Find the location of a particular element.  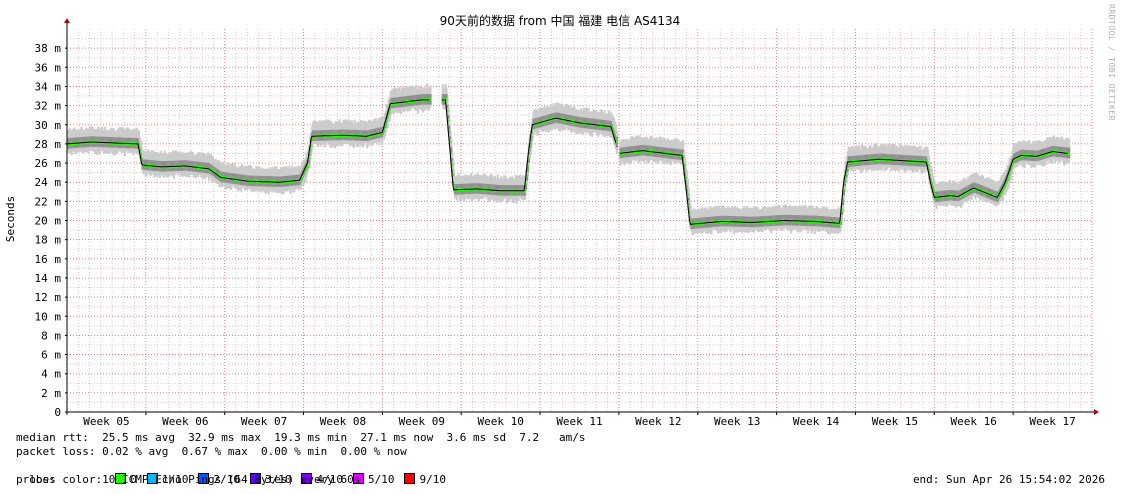

loss-color-text: 9/10 is located at coordinates (432, 479).